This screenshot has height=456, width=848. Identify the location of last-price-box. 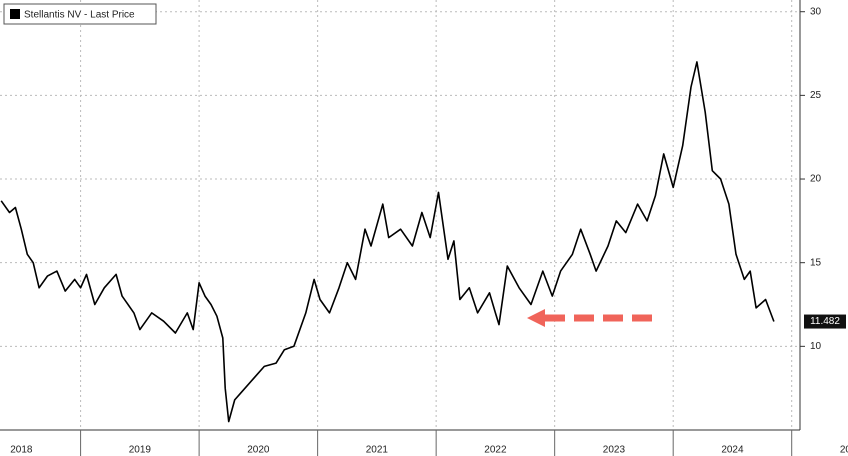
(825, 321).